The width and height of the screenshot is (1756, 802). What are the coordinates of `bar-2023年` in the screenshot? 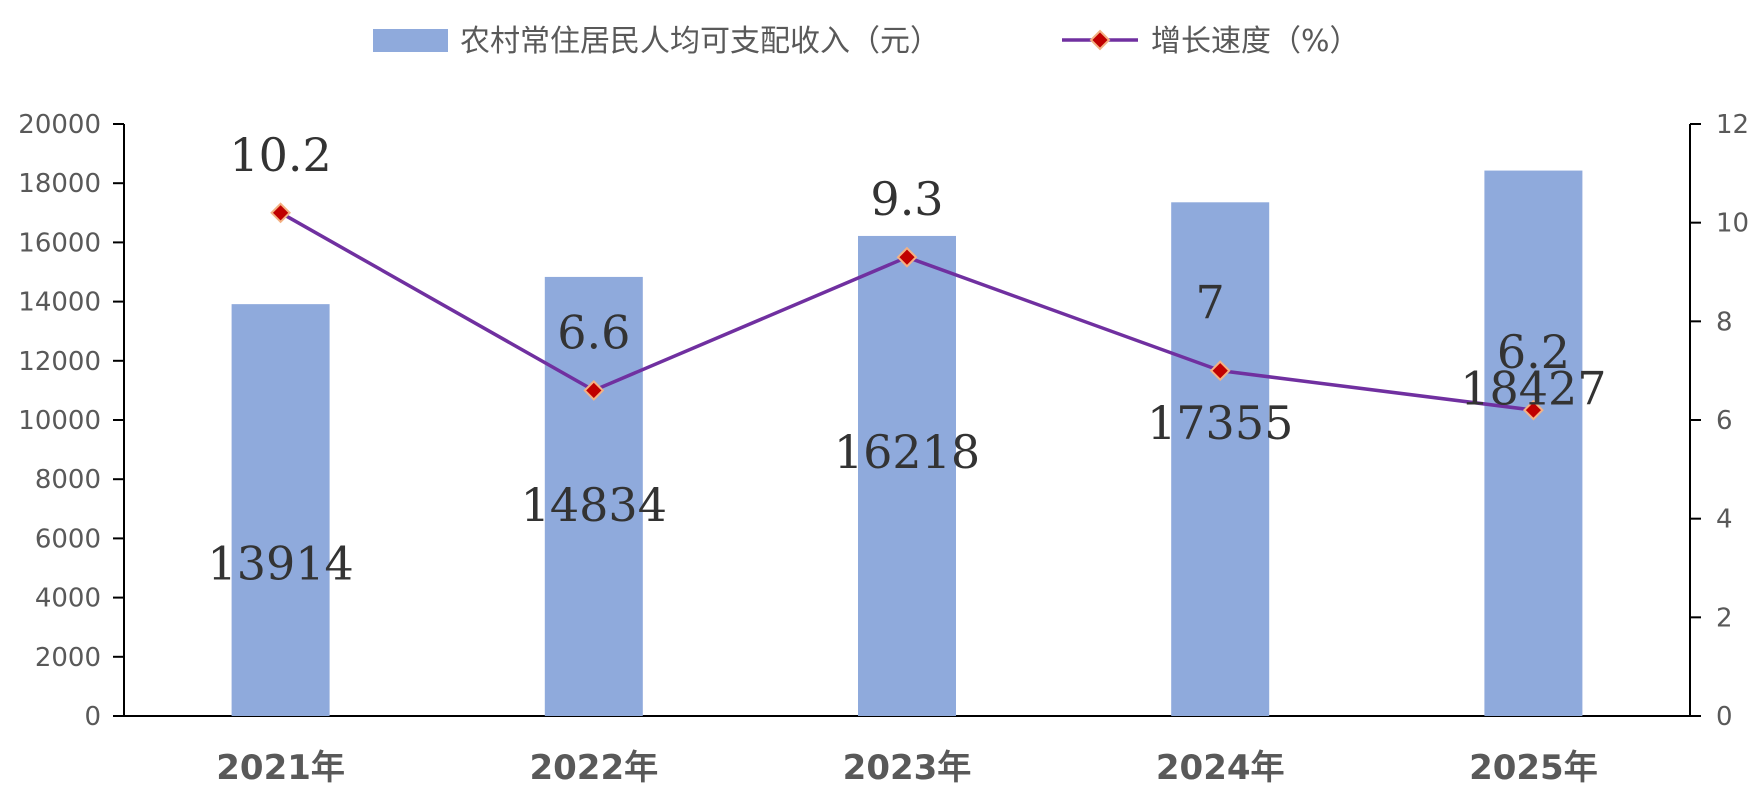 It's located at (907, 475).